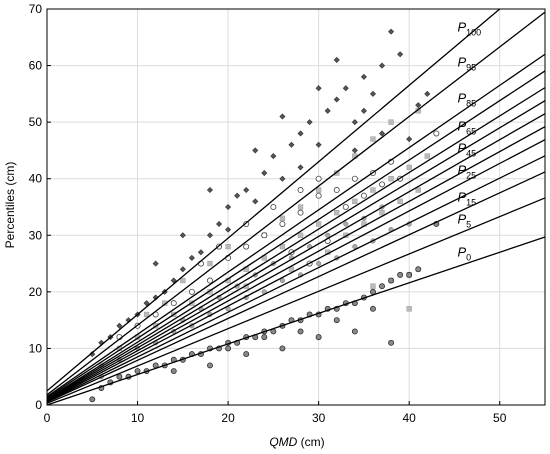 The width and height of the screenshot is (550, 454). Describe the element at coordinates (500, 418) in the screenshot. I see `x-tick-label: 50` at that location.